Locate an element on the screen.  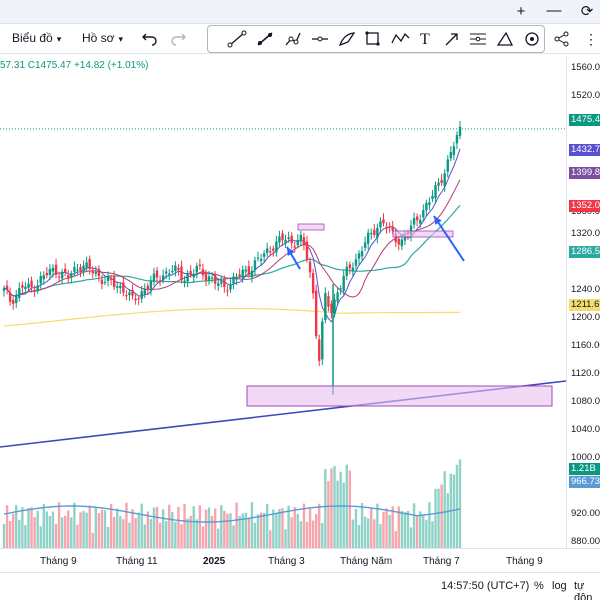
path-icon is located at coordinates (400, 38).